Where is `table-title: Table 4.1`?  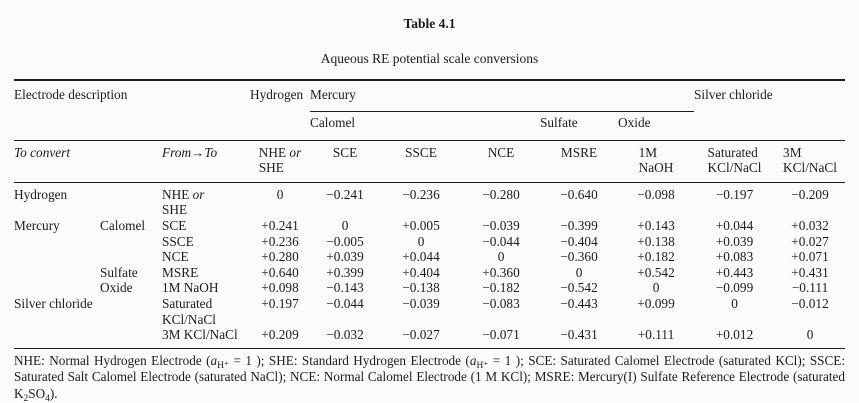
table-title: Table 4.1 is located at coordinates (429, 23).